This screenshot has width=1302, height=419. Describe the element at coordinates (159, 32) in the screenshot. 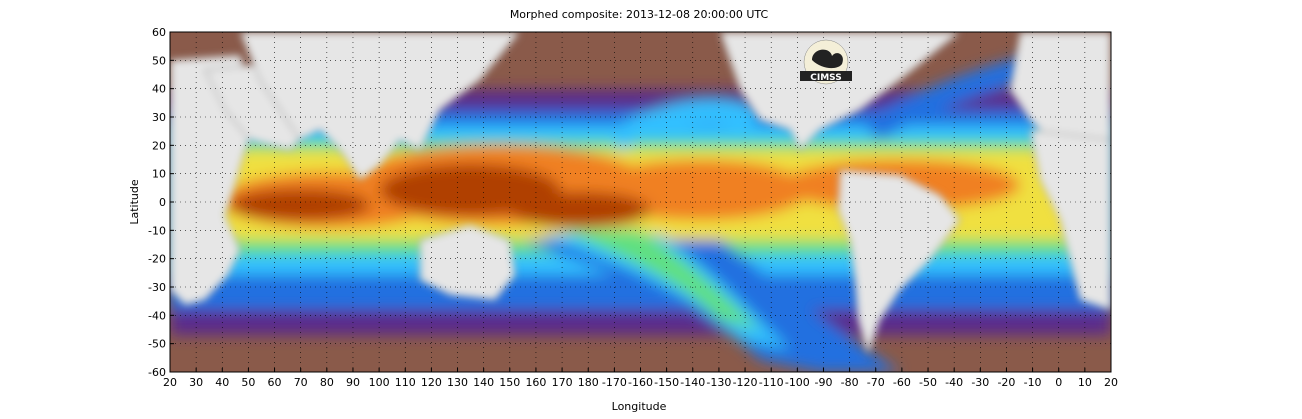

I see `y-tick-label: 60` at that location.